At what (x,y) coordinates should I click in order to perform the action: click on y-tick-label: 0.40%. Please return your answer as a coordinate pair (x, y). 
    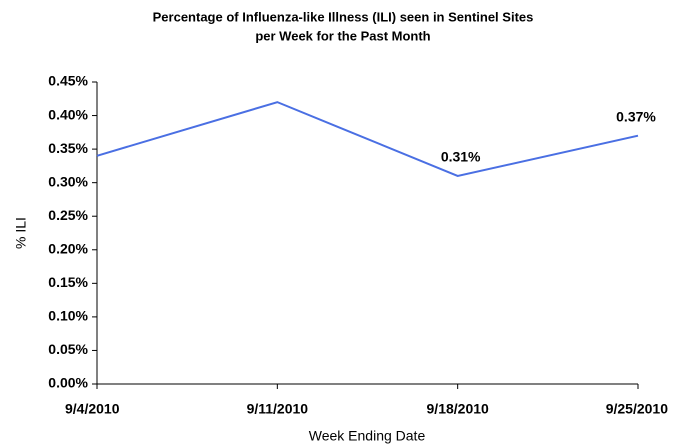
    Looking at the image, I should click on (68, 114).